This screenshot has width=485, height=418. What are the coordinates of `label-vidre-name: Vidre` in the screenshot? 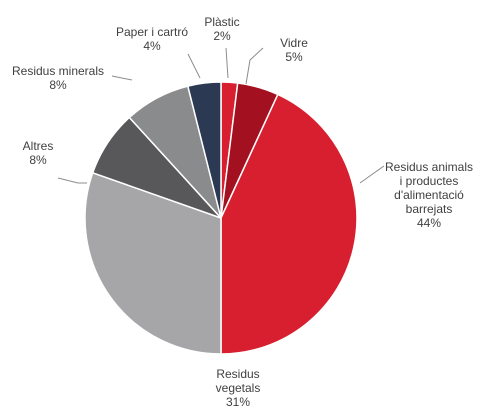 It's located at (294, 43).